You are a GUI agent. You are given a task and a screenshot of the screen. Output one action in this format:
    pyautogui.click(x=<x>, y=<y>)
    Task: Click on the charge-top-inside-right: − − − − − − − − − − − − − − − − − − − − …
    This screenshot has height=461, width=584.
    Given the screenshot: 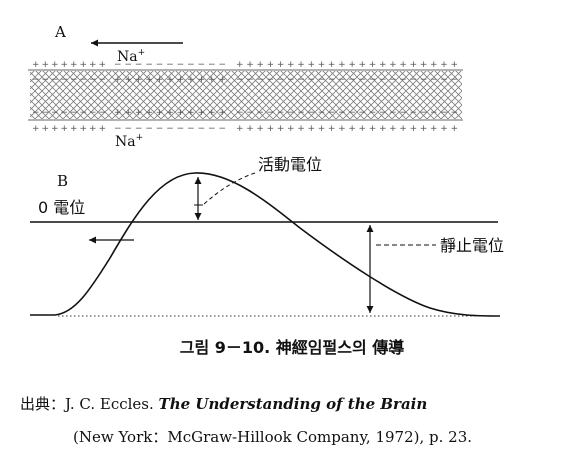 What is the action you would take?
    pyautogui.click(x=347, y=80)
    